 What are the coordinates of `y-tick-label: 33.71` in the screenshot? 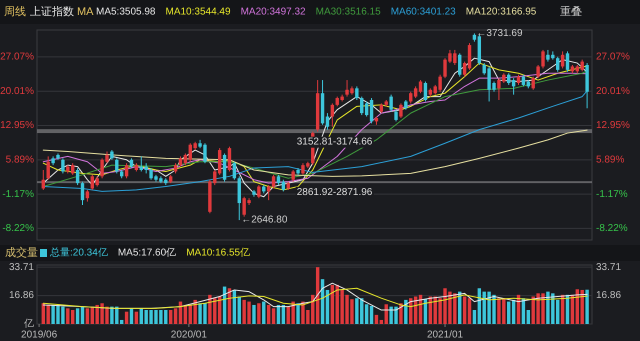 It's located at (21, 267).